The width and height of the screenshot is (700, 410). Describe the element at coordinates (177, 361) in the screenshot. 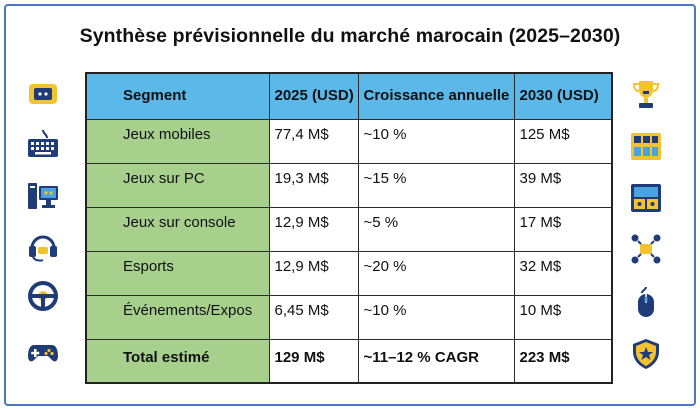

I see `total-label-cell: Total estimé` at that location.